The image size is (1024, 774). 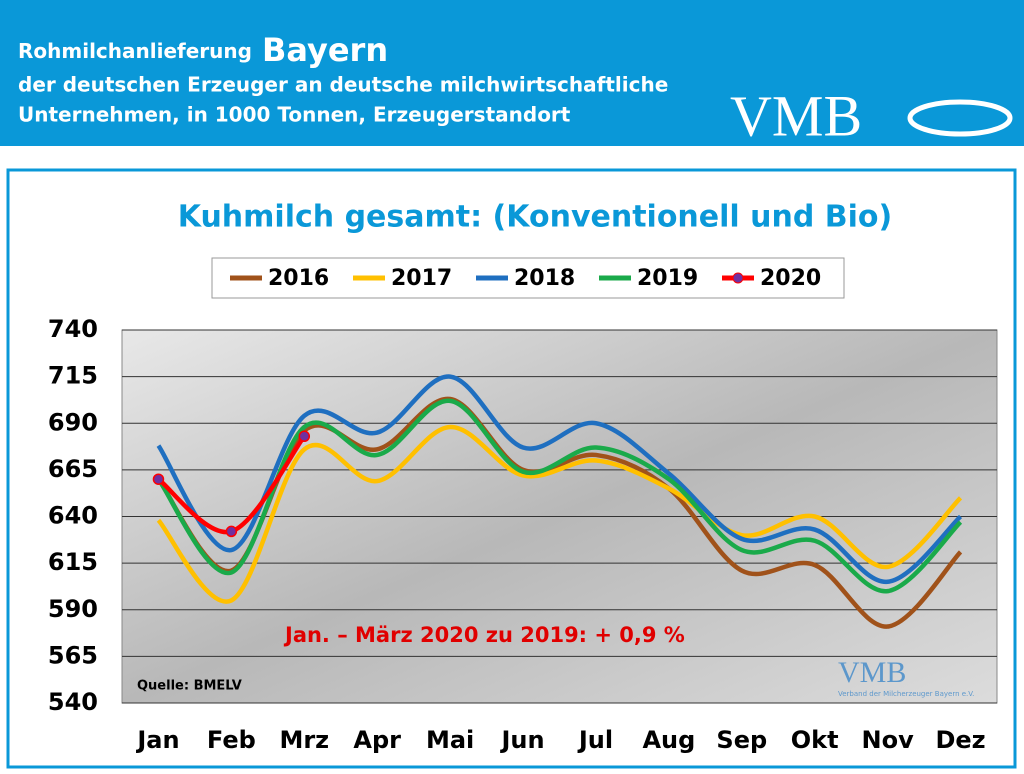 What do you see at coordinates (73, 329) in the screenshot?
I see `y-tick-label: 740` at bounding box center [73, 329].